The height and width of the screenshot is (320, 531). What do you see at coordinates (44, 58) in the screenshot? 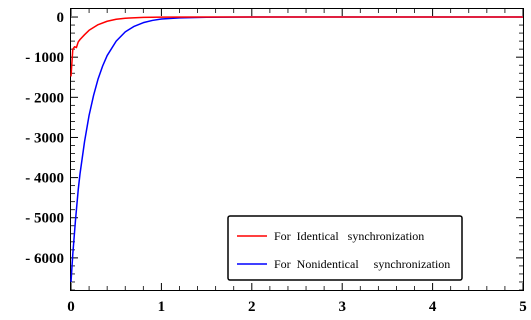
I see `y-tick-label: - 1000` at bounding box center [44, 58].